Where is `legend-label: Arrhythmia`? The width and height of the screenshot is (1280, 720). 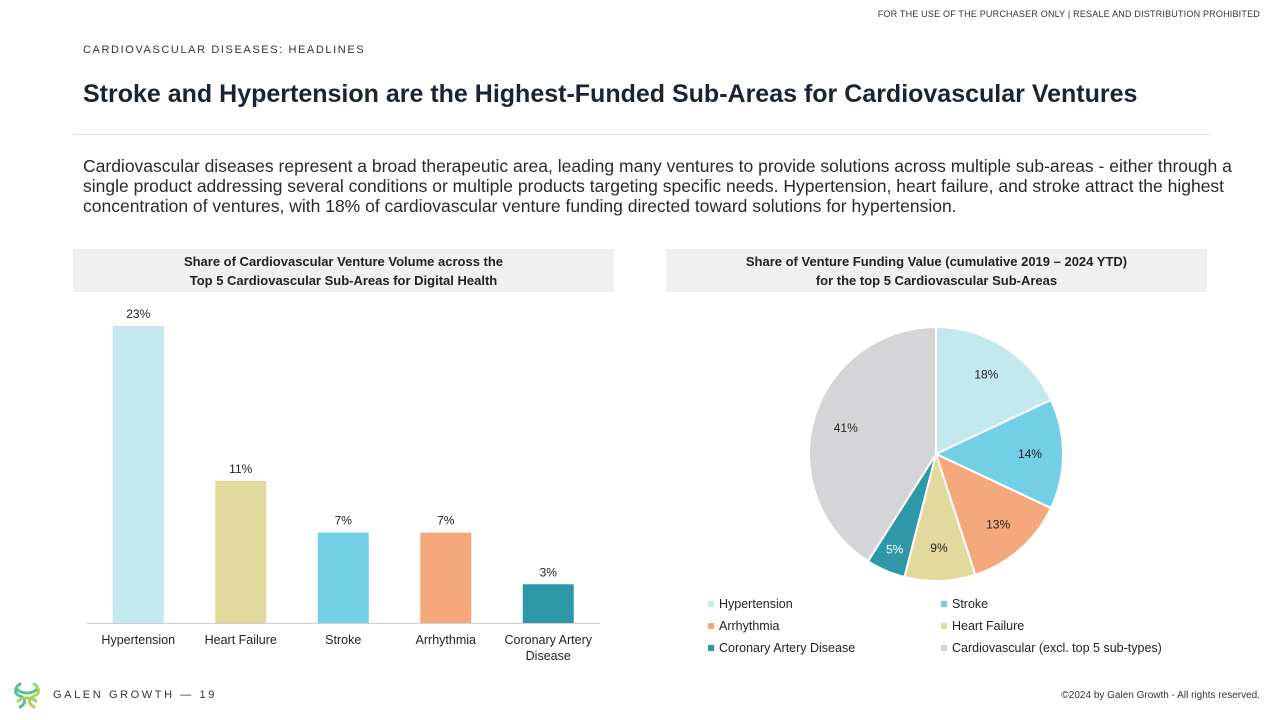 legend-label: Arrhythmia is located at coordinates (749, 626).